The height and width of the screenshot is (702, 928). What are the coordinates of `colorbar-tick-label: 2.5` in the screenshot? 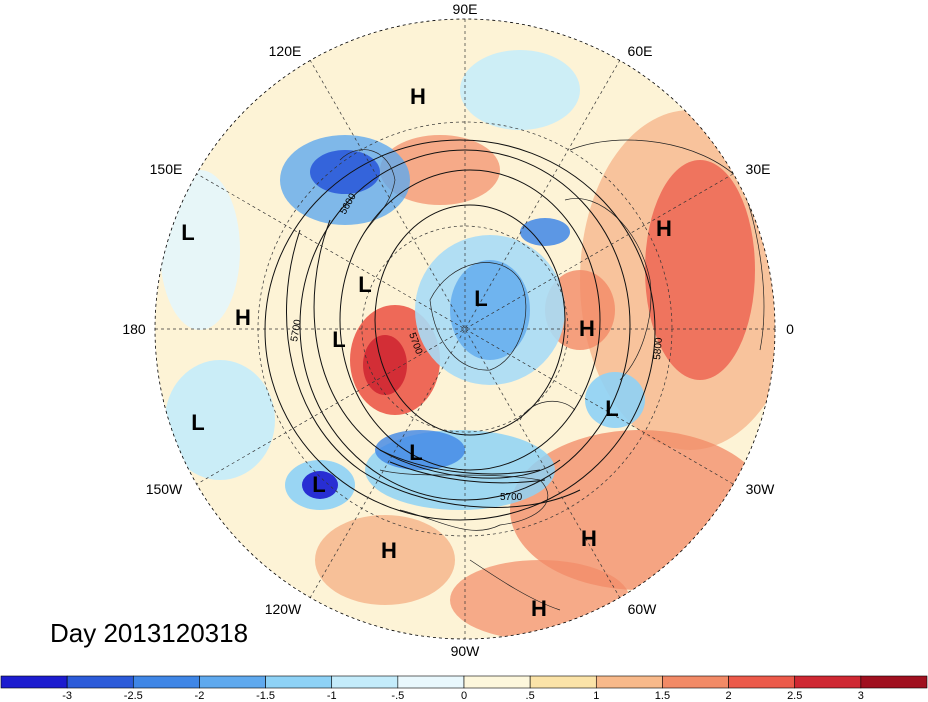 It's located at (794, 696).